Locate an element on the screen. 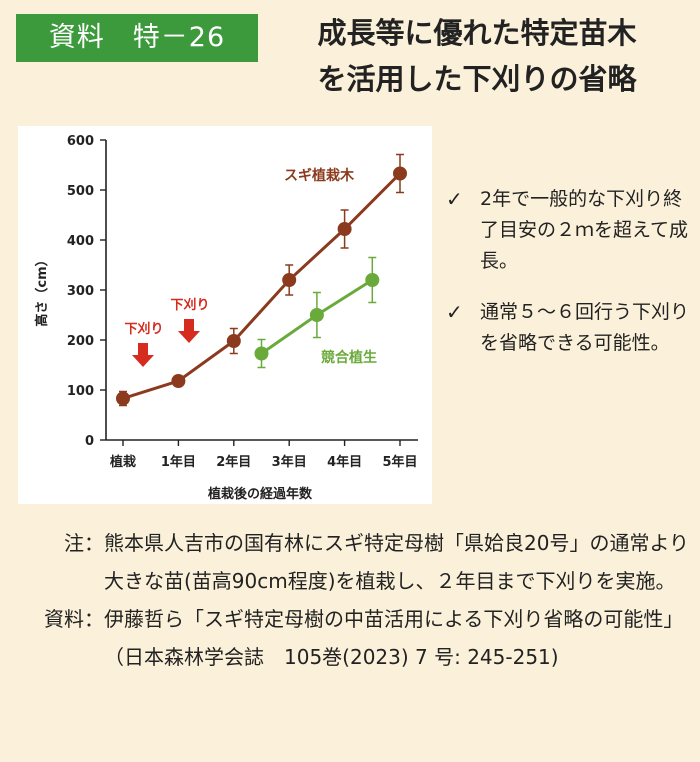 Image resolution: width=700 pixels, height=762 pixels. x-tick-label: 3年目 is located at coordinates (289, 462).